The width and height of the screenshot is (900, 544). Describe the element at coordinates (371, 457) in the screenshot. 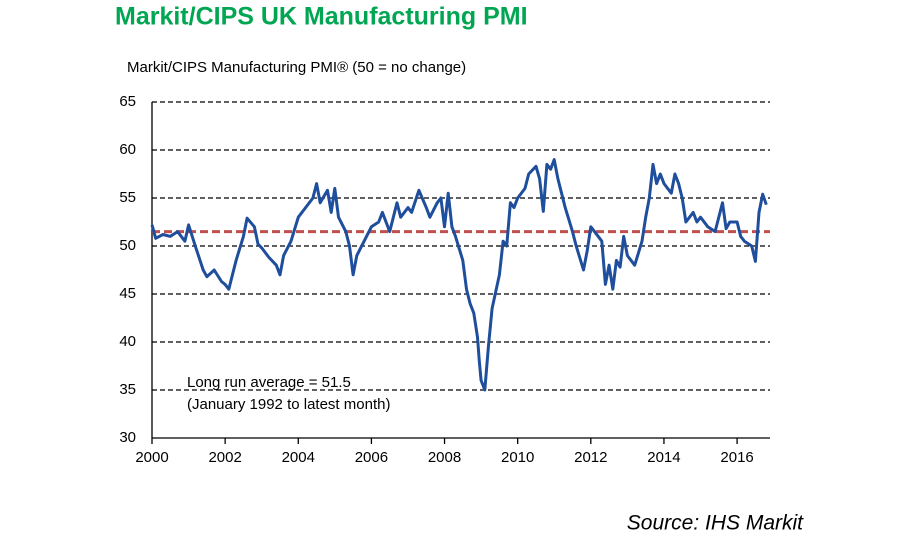

I see `x-tick-label: 2006` at that location.